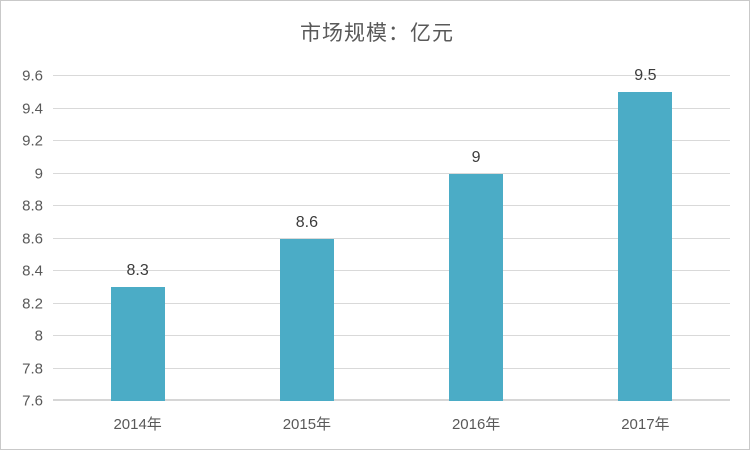 The image size is (752, 452). Describe the element at coordinates (476, 287) in the screenshot. I see `bar-2016年` at that location.